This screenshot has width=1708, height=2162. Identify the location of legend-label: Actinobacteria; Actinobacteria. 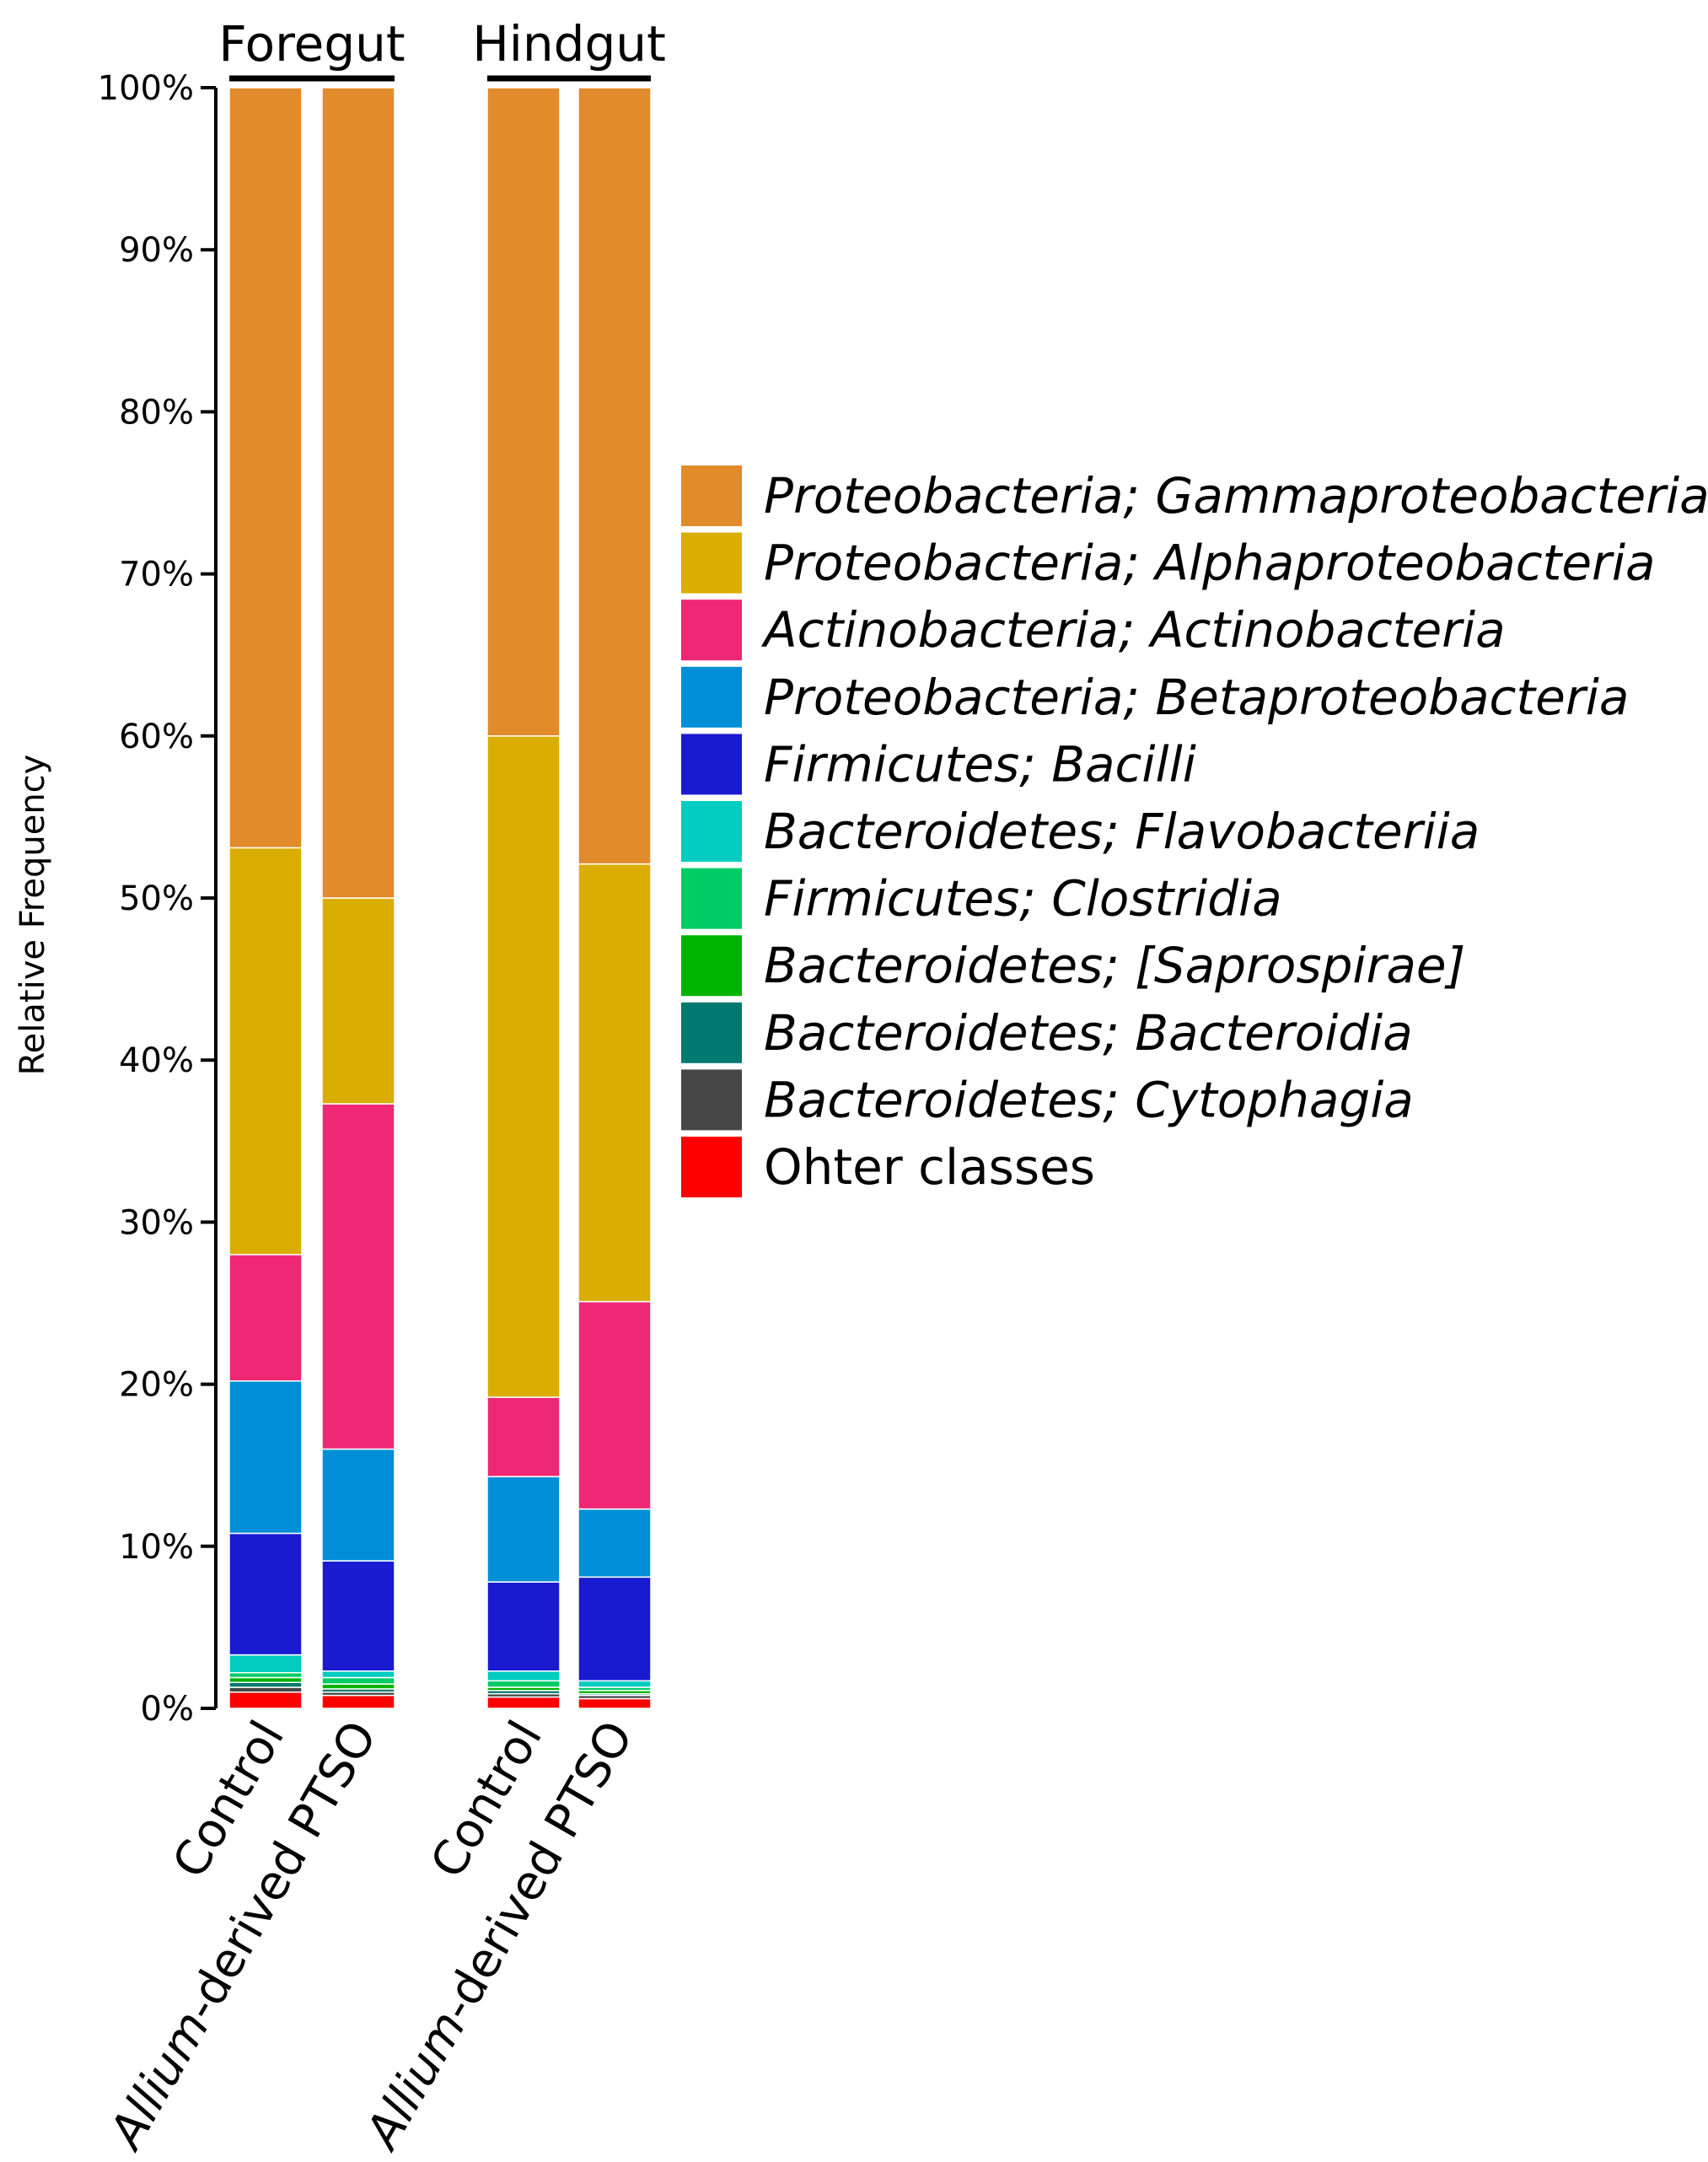
(1133, 630).